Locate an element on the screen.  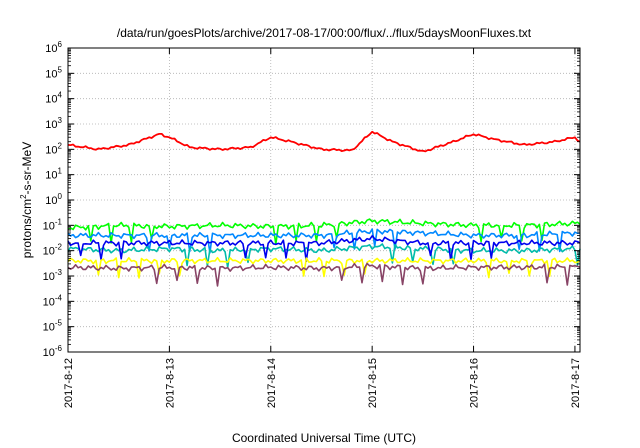
y-tick-exp: -3 is located at coordinates (59, 272).